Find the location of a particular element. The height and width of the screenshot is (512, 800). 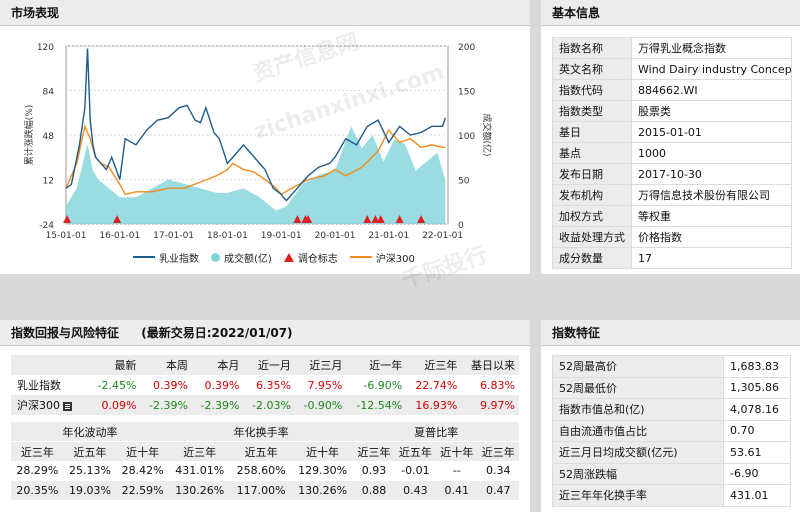

ratio-value: 0.43 is located at coordinates (415, 490).